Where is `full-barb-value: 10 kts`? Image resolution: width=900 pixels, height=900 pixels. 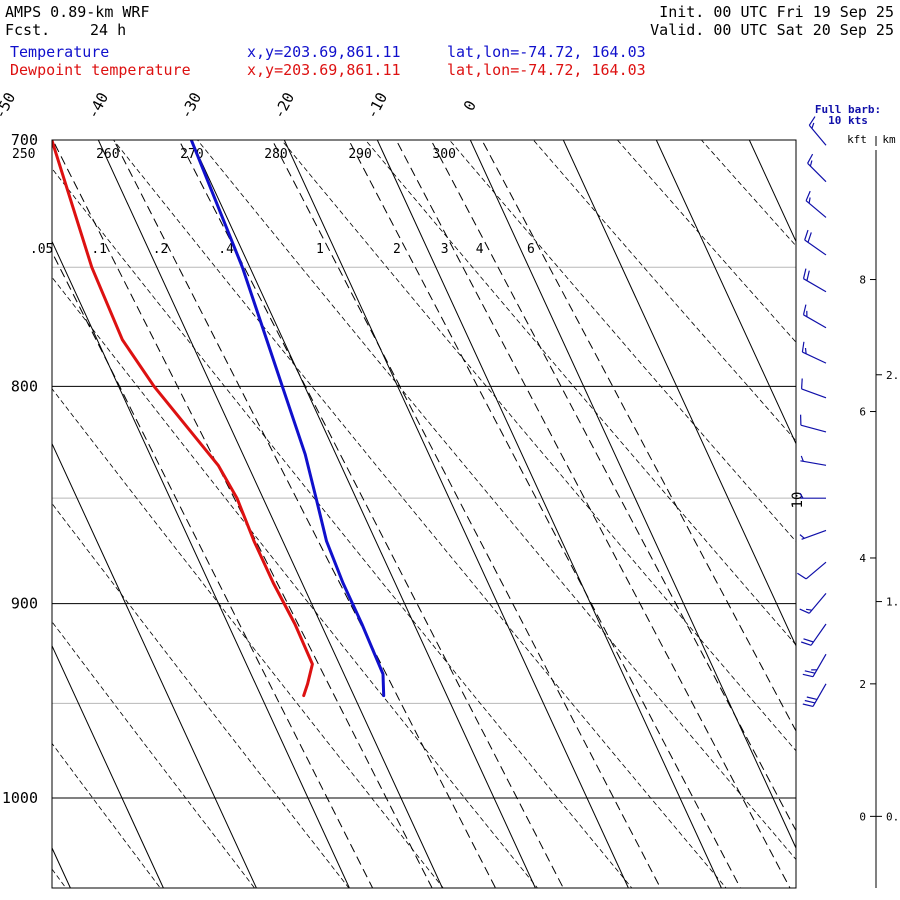 full-barb-value: 10 kts is located at coordinates (848, 120).